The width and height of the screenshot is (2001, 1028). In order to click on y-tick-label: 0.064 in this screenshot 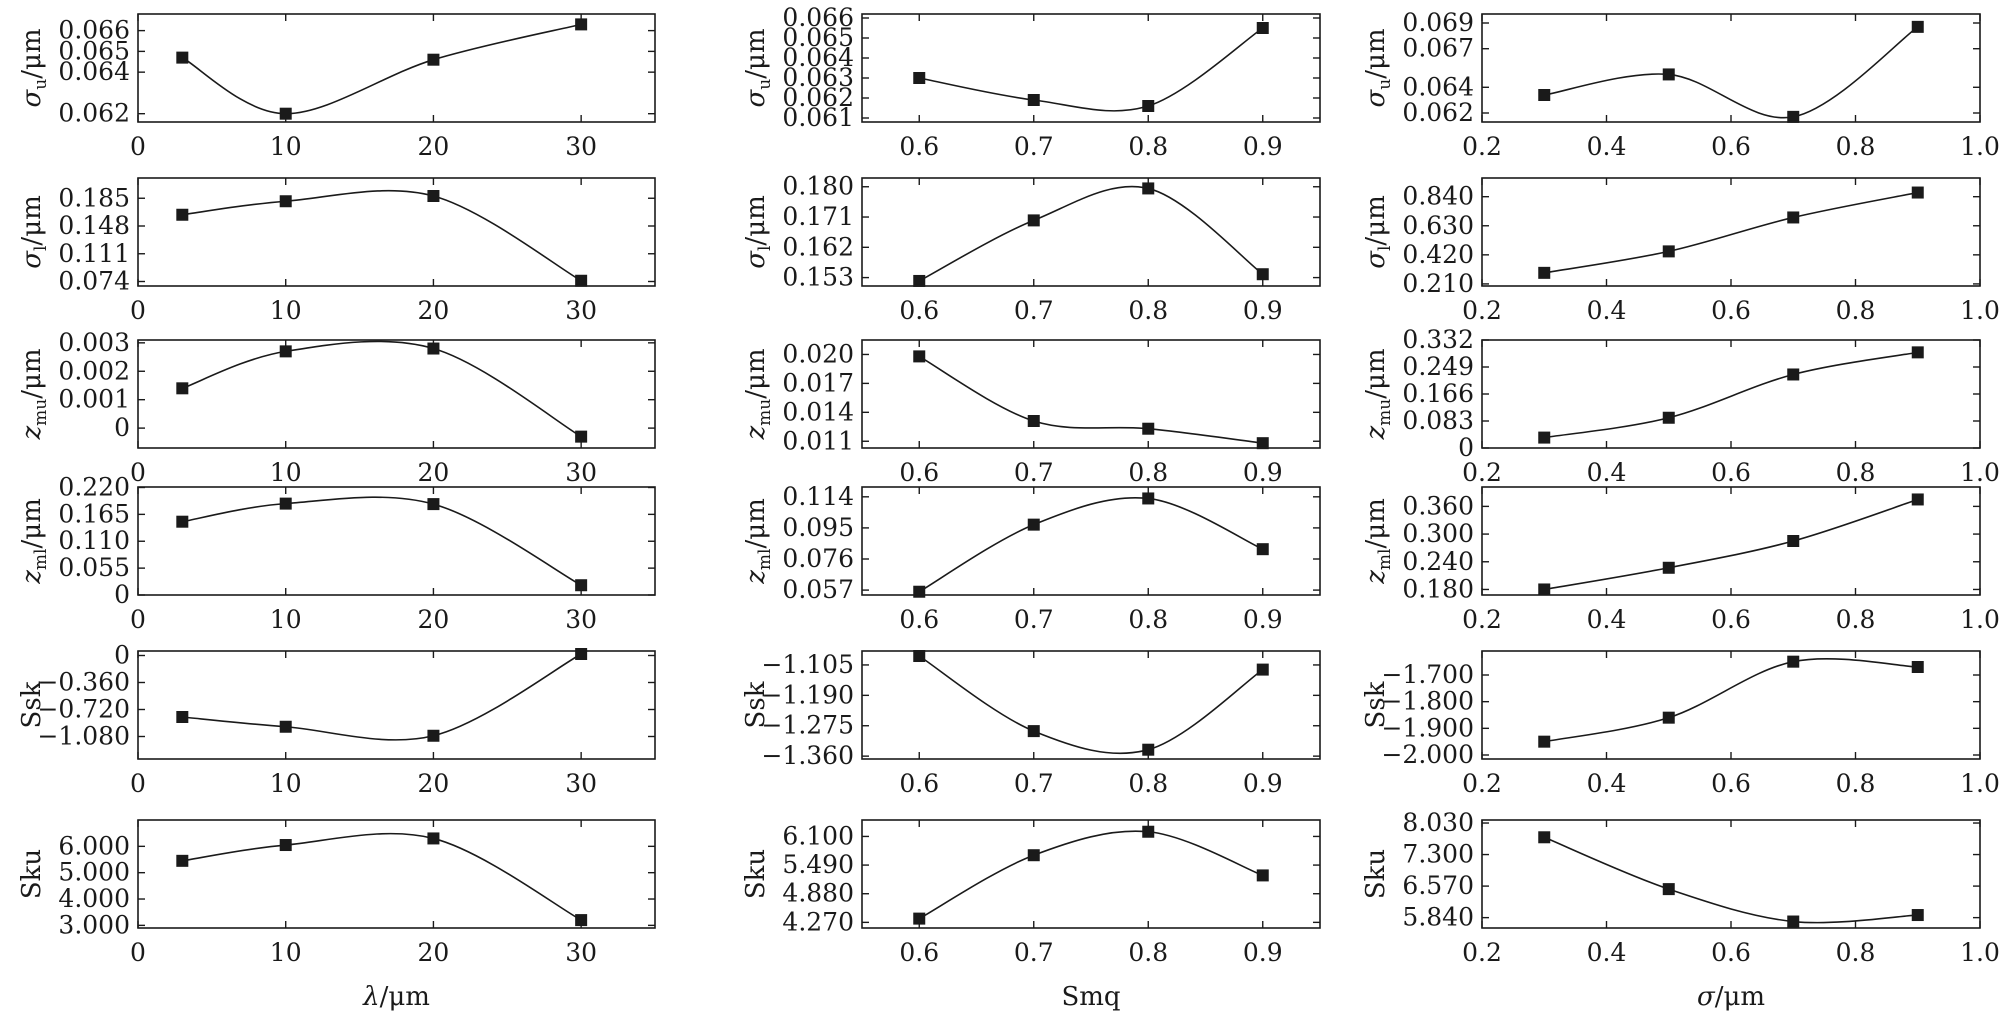, I will do `click(1438, 86)`.